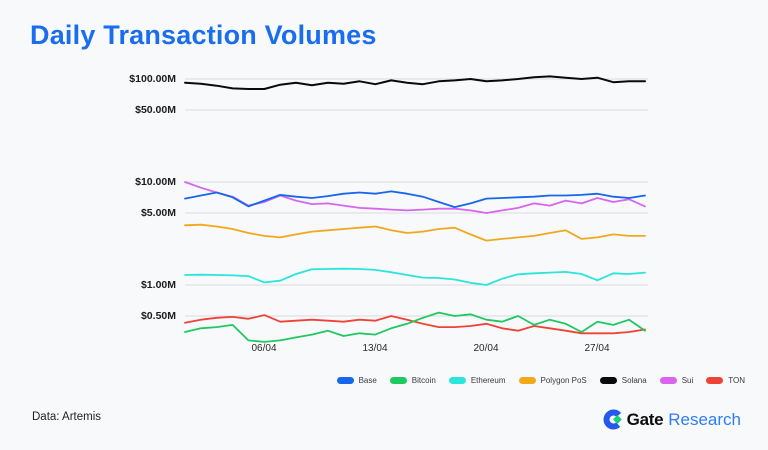 The width and height of the screenshot is (768, 450). Describe the element at coordinates (486, 348) in the screenshot. I see `x-axis-tick: 20/04` at that location.